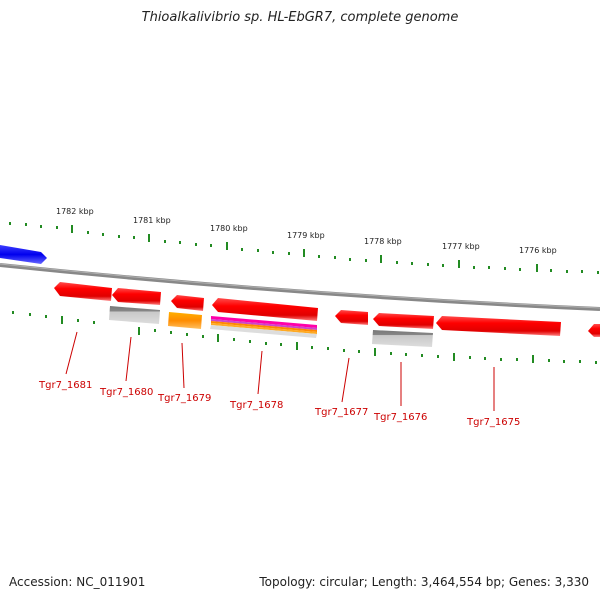 The height and width of the screenshot is (600, 600). Describe the element at coordinates (23, 254) in the screenshot. I see `gene-forward-blue` at that location.